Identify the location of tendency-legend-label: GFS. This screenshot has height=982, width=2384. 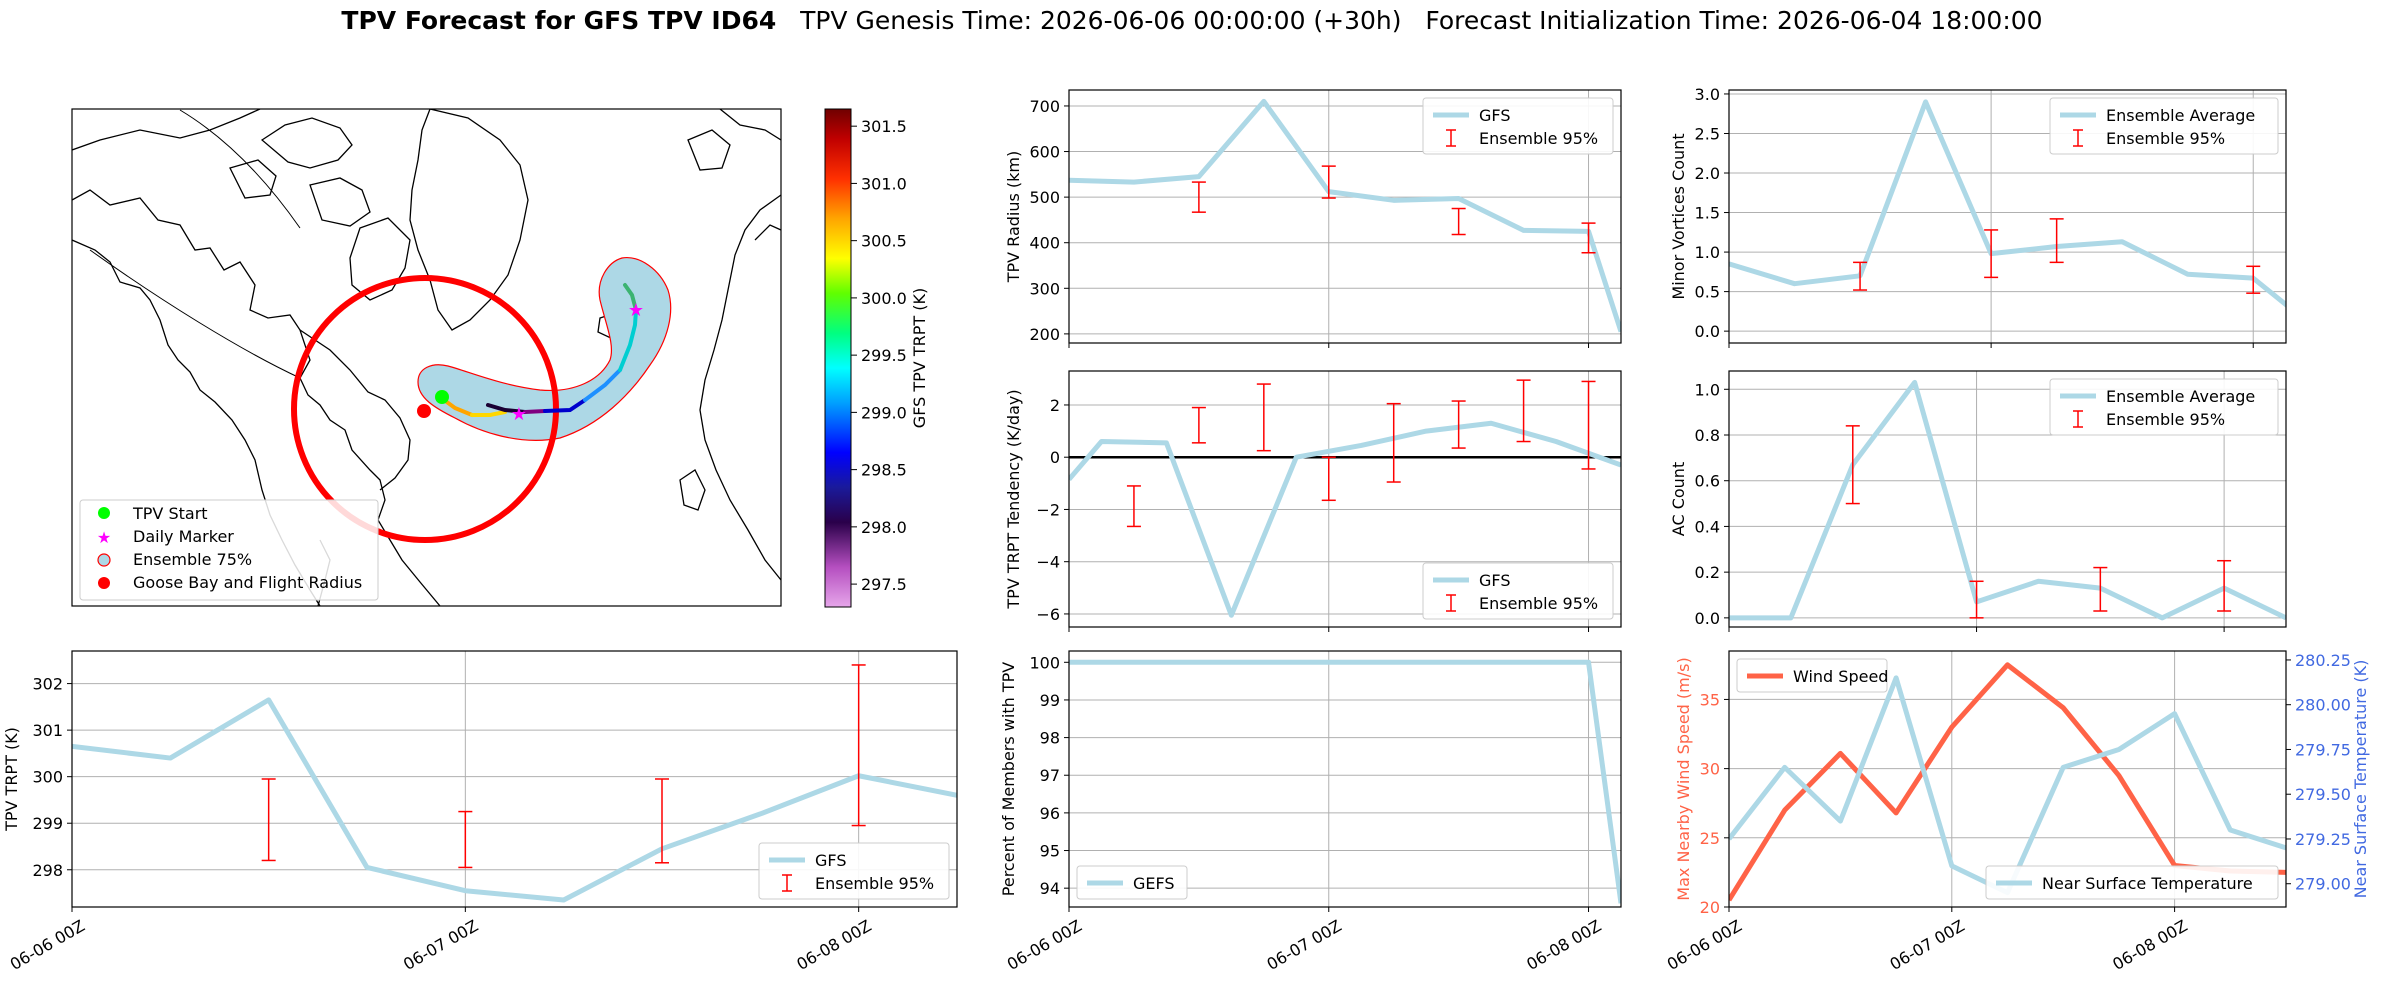
(1494, 580).